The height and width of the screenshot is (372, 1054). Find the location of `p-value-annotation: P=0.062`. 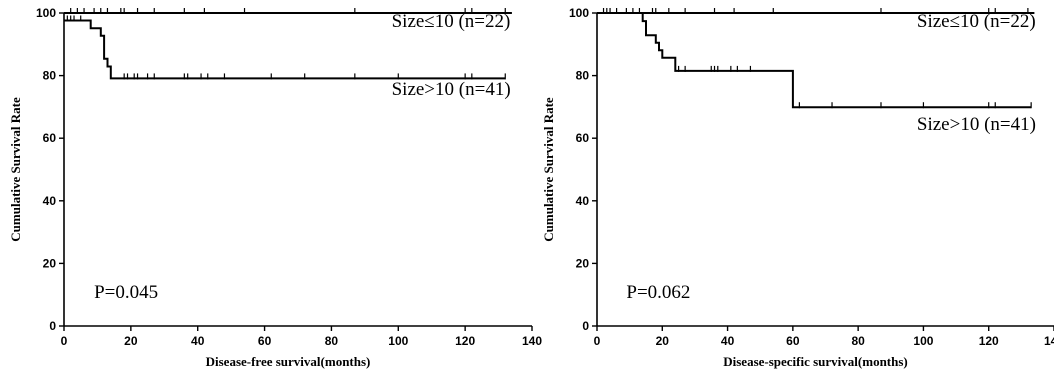

p-value-annotation: P=0.062 is located at coordinates (658, 292).